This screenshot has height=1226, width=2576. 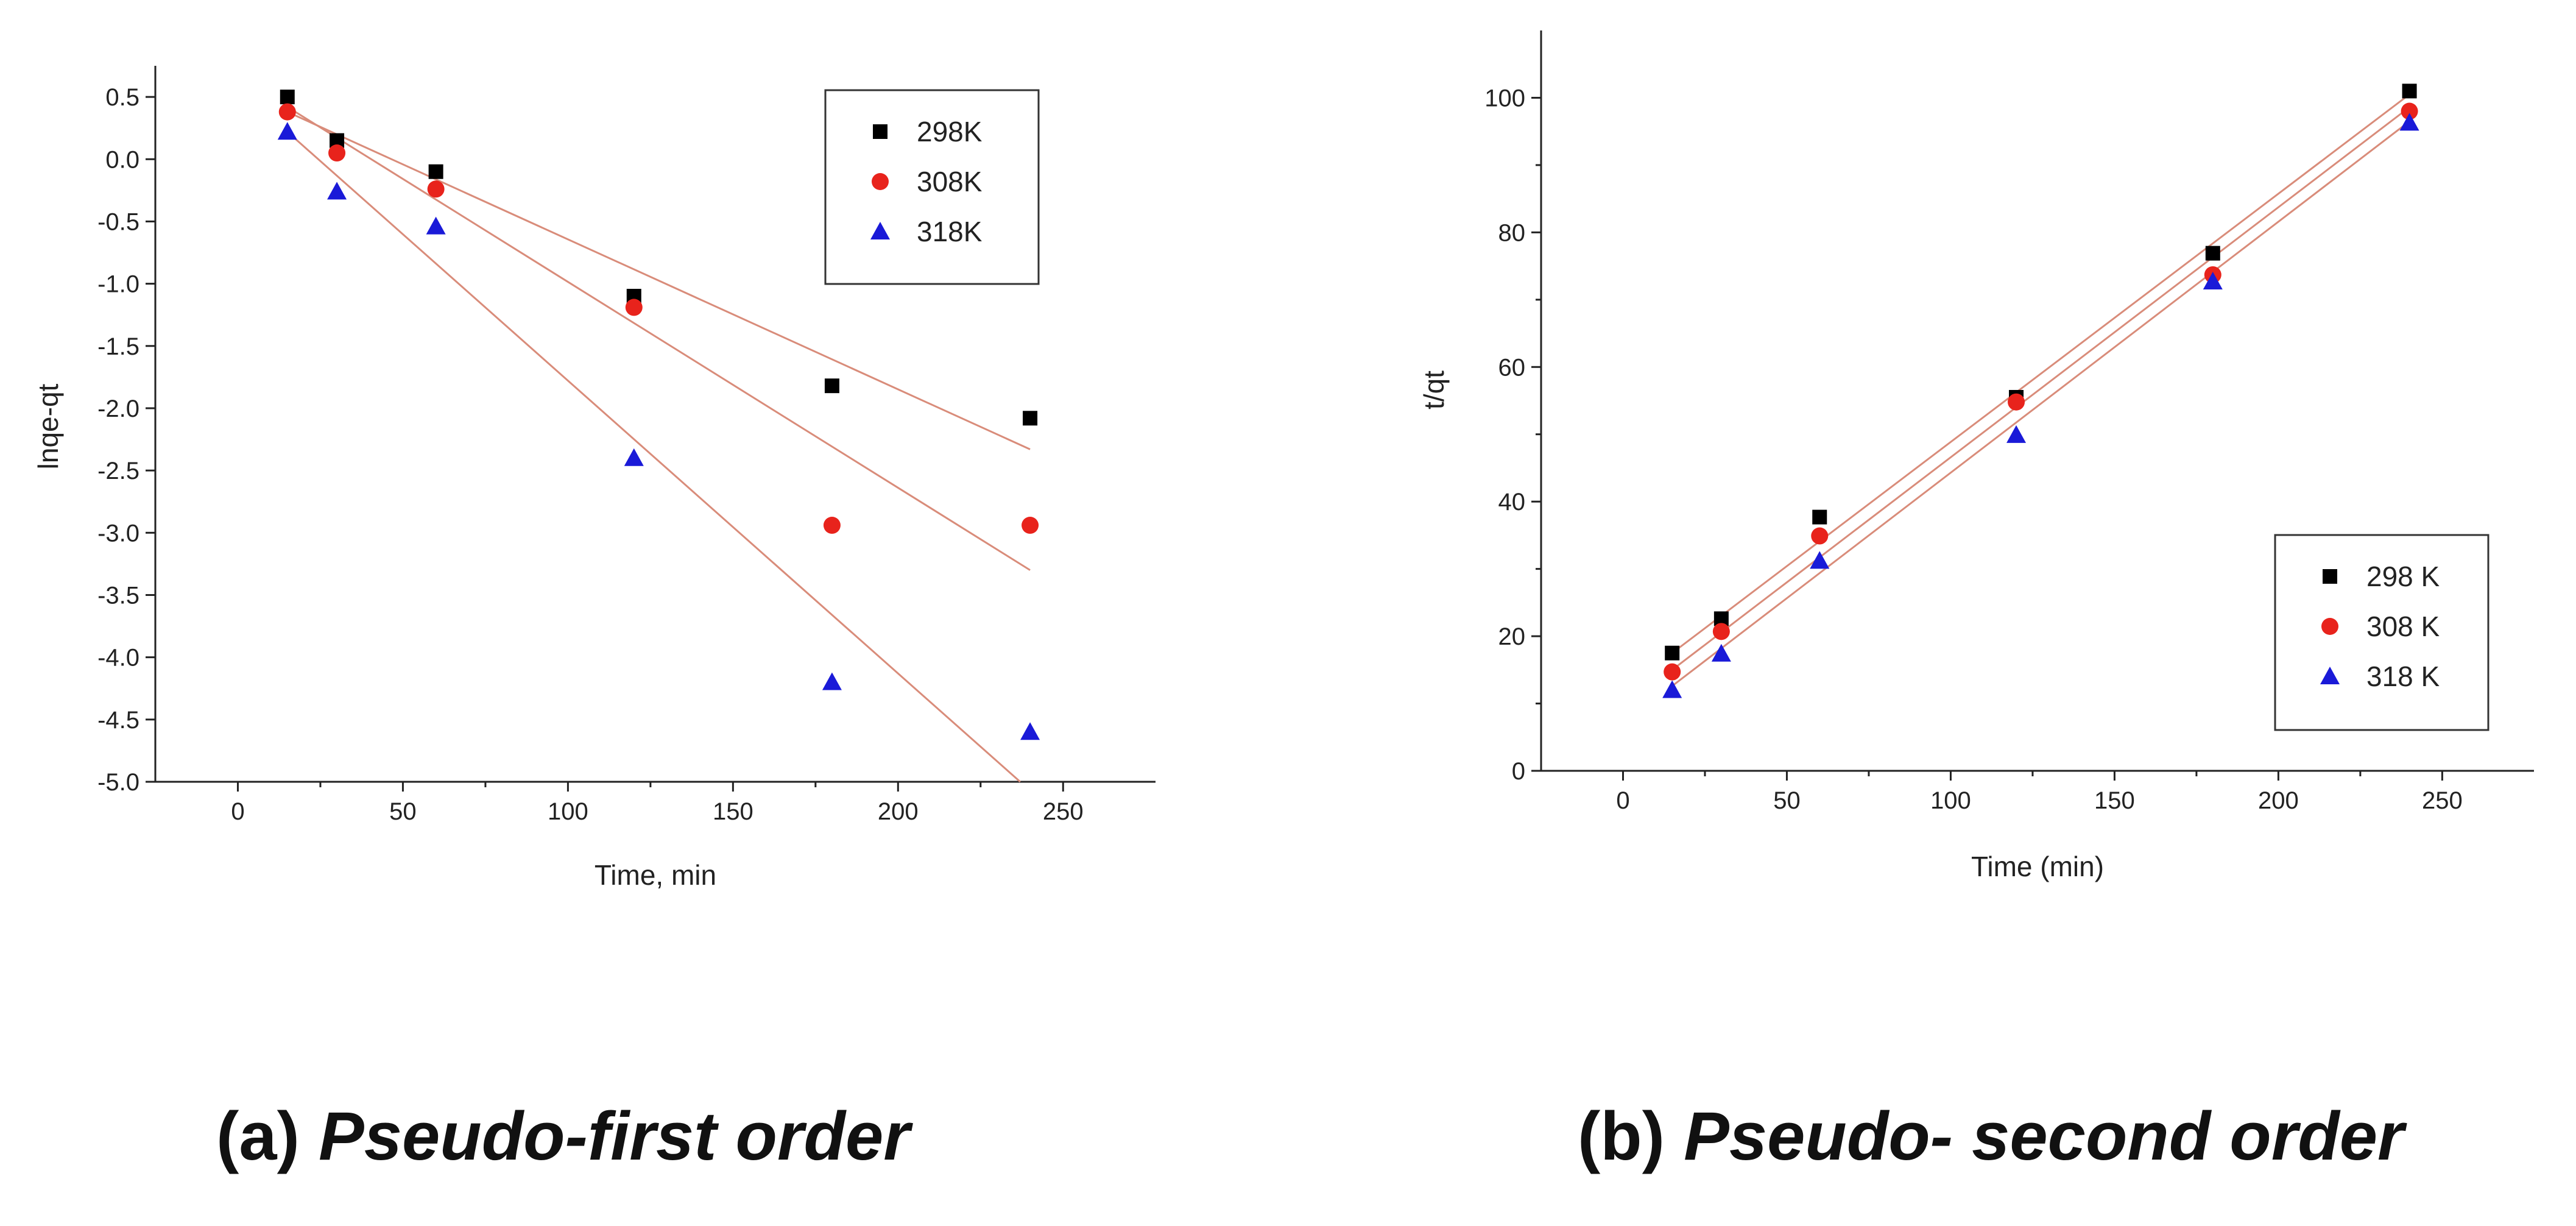 What do you see at coordinates (238, 811) in the screenshot?
I see `charta-x-tick-label: 0` at bounding box center [238, 811].